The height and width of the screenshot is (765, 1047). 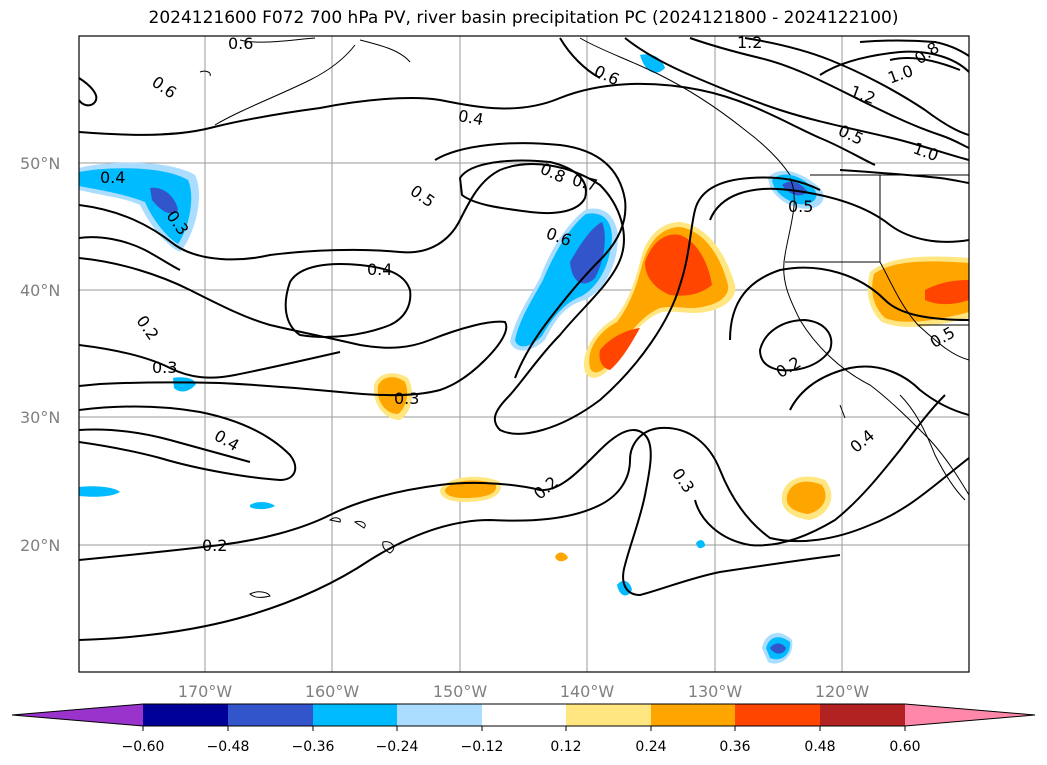 What do you see at coordinates (524, 691) in the screenshot?
I see `longitude-labels: 170°W 160°W 150°W 140°W 130°W 120°W` at bounding box center [524, 691].